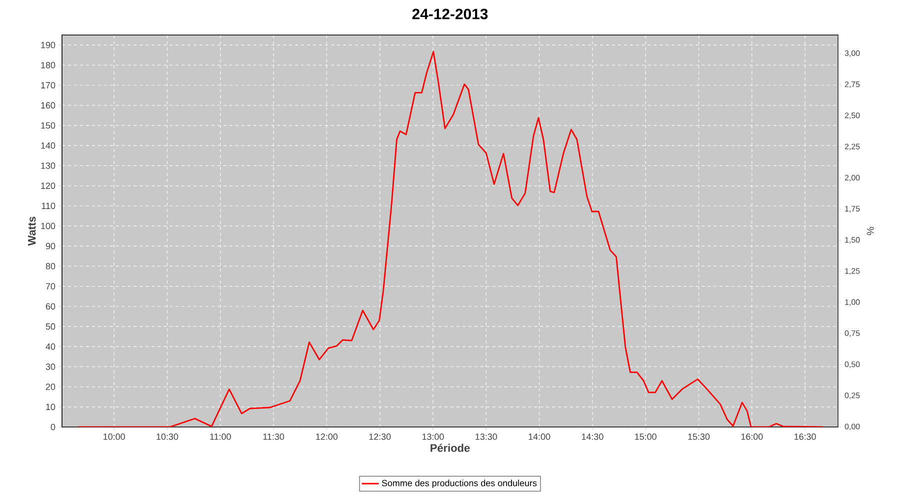 This screenshot has width=900, height=500. What do you see at coordinates (870, 231) in the screenshot?
I see `y2-axis-title: %` at bounding box center [870, 231].